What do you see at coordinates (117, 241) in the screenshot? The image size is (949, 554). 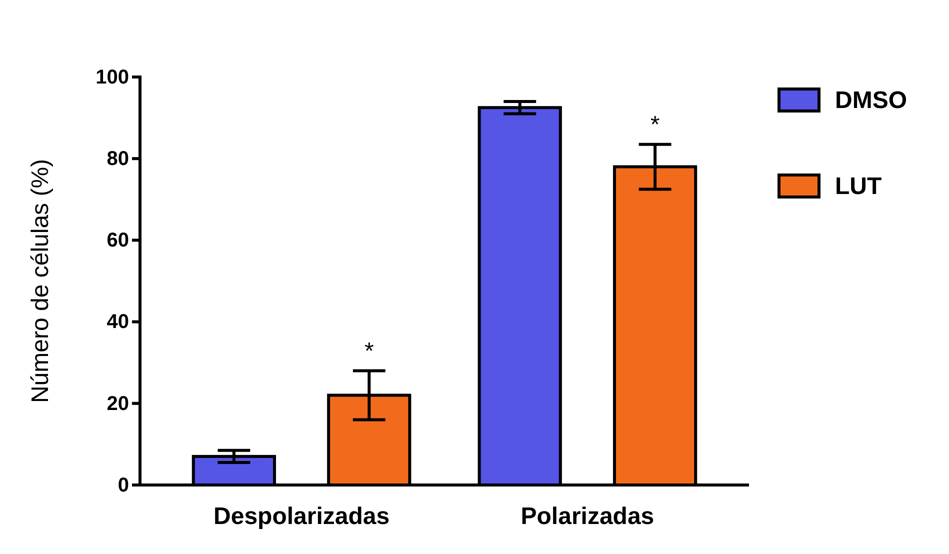 I see `y-tick-label: 60` at bounding box center [117, 241].